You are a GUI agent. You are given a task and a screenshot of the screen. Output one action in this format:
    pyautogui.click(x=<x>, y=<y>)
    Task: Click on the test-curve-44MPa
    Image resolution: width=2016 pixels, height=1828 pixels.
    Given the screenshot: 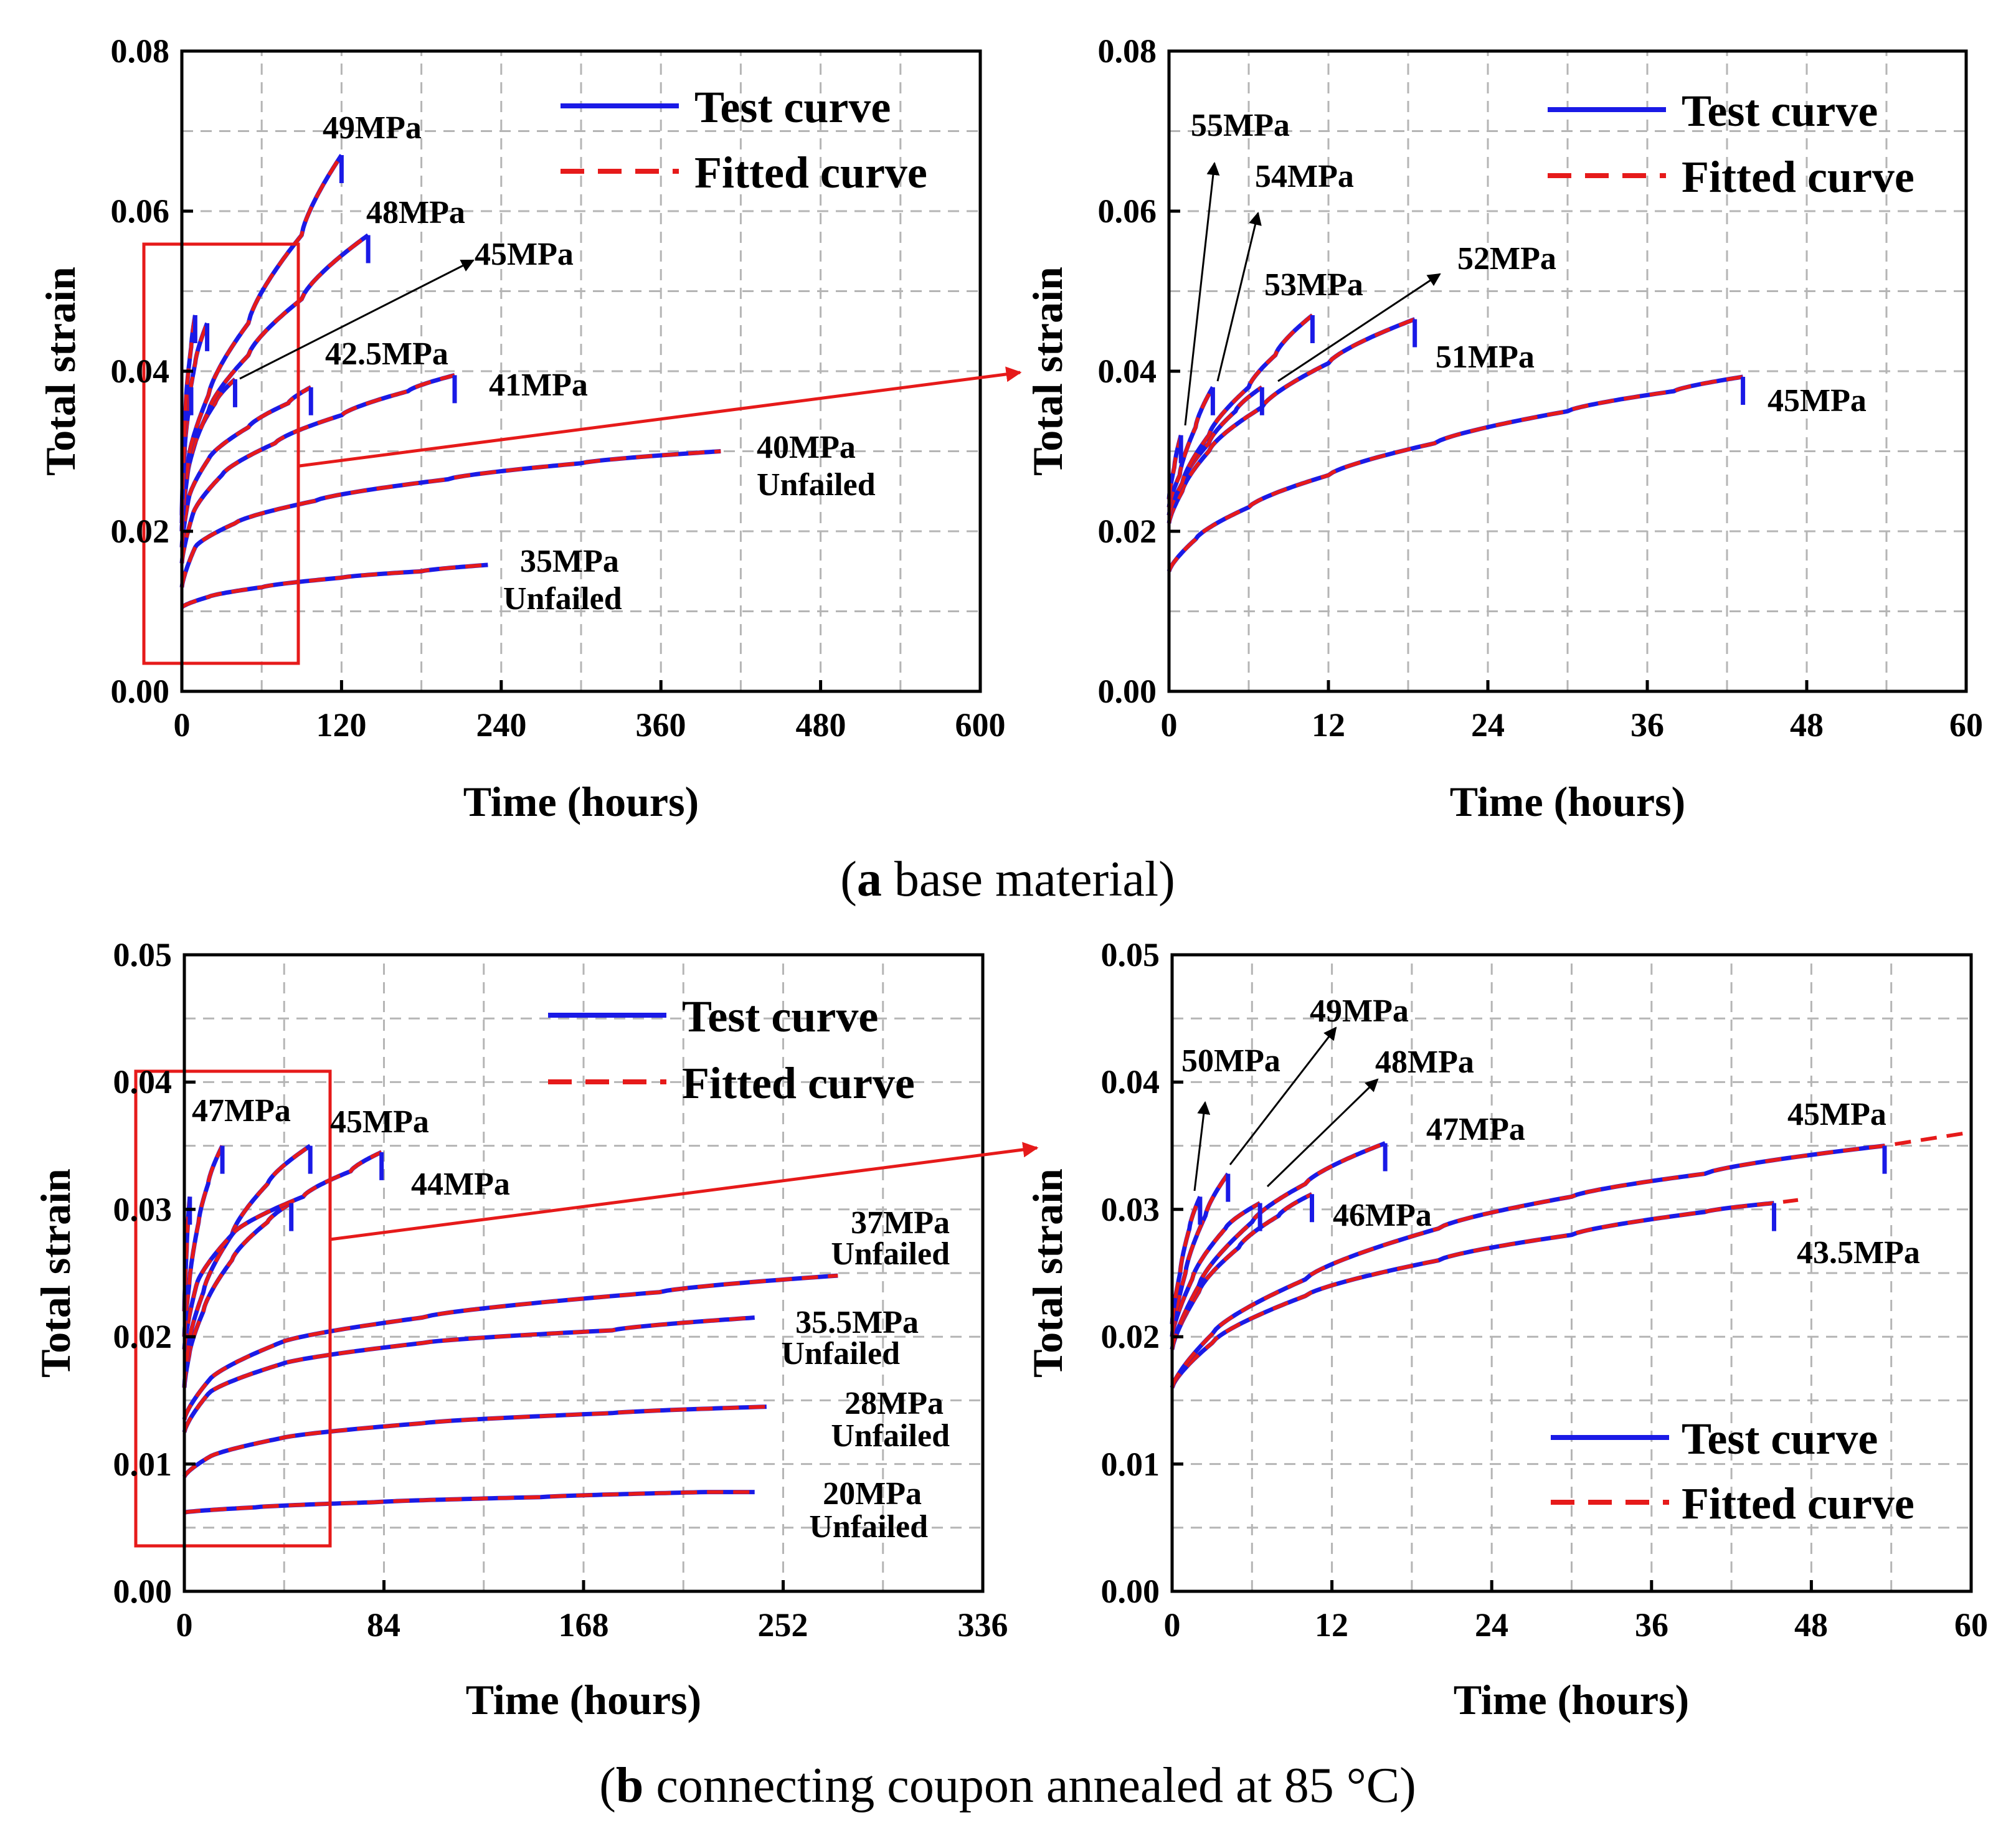 What is the action you would take?
    pyautogui.click(x=282, y=1250)
    